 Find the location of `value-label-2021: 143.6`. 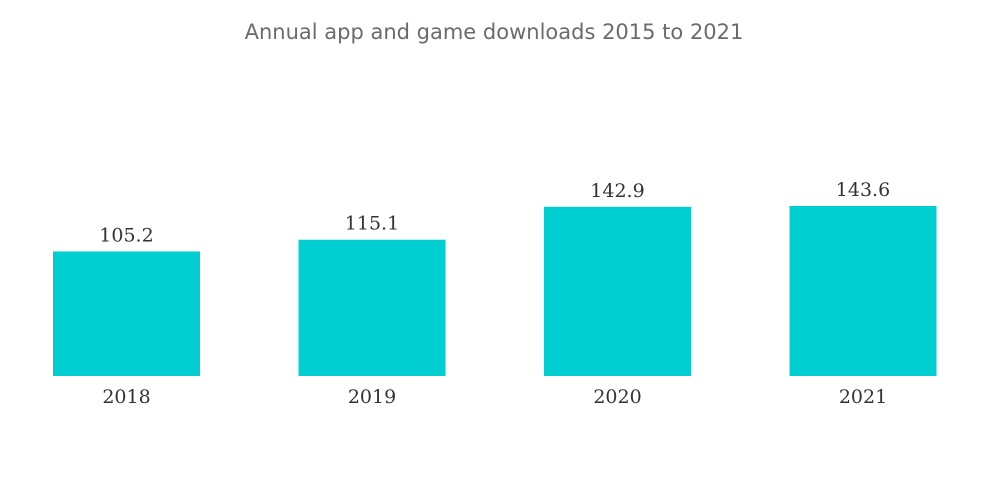

value-label-2021: 143.6 is located at coordinates (863, 190).